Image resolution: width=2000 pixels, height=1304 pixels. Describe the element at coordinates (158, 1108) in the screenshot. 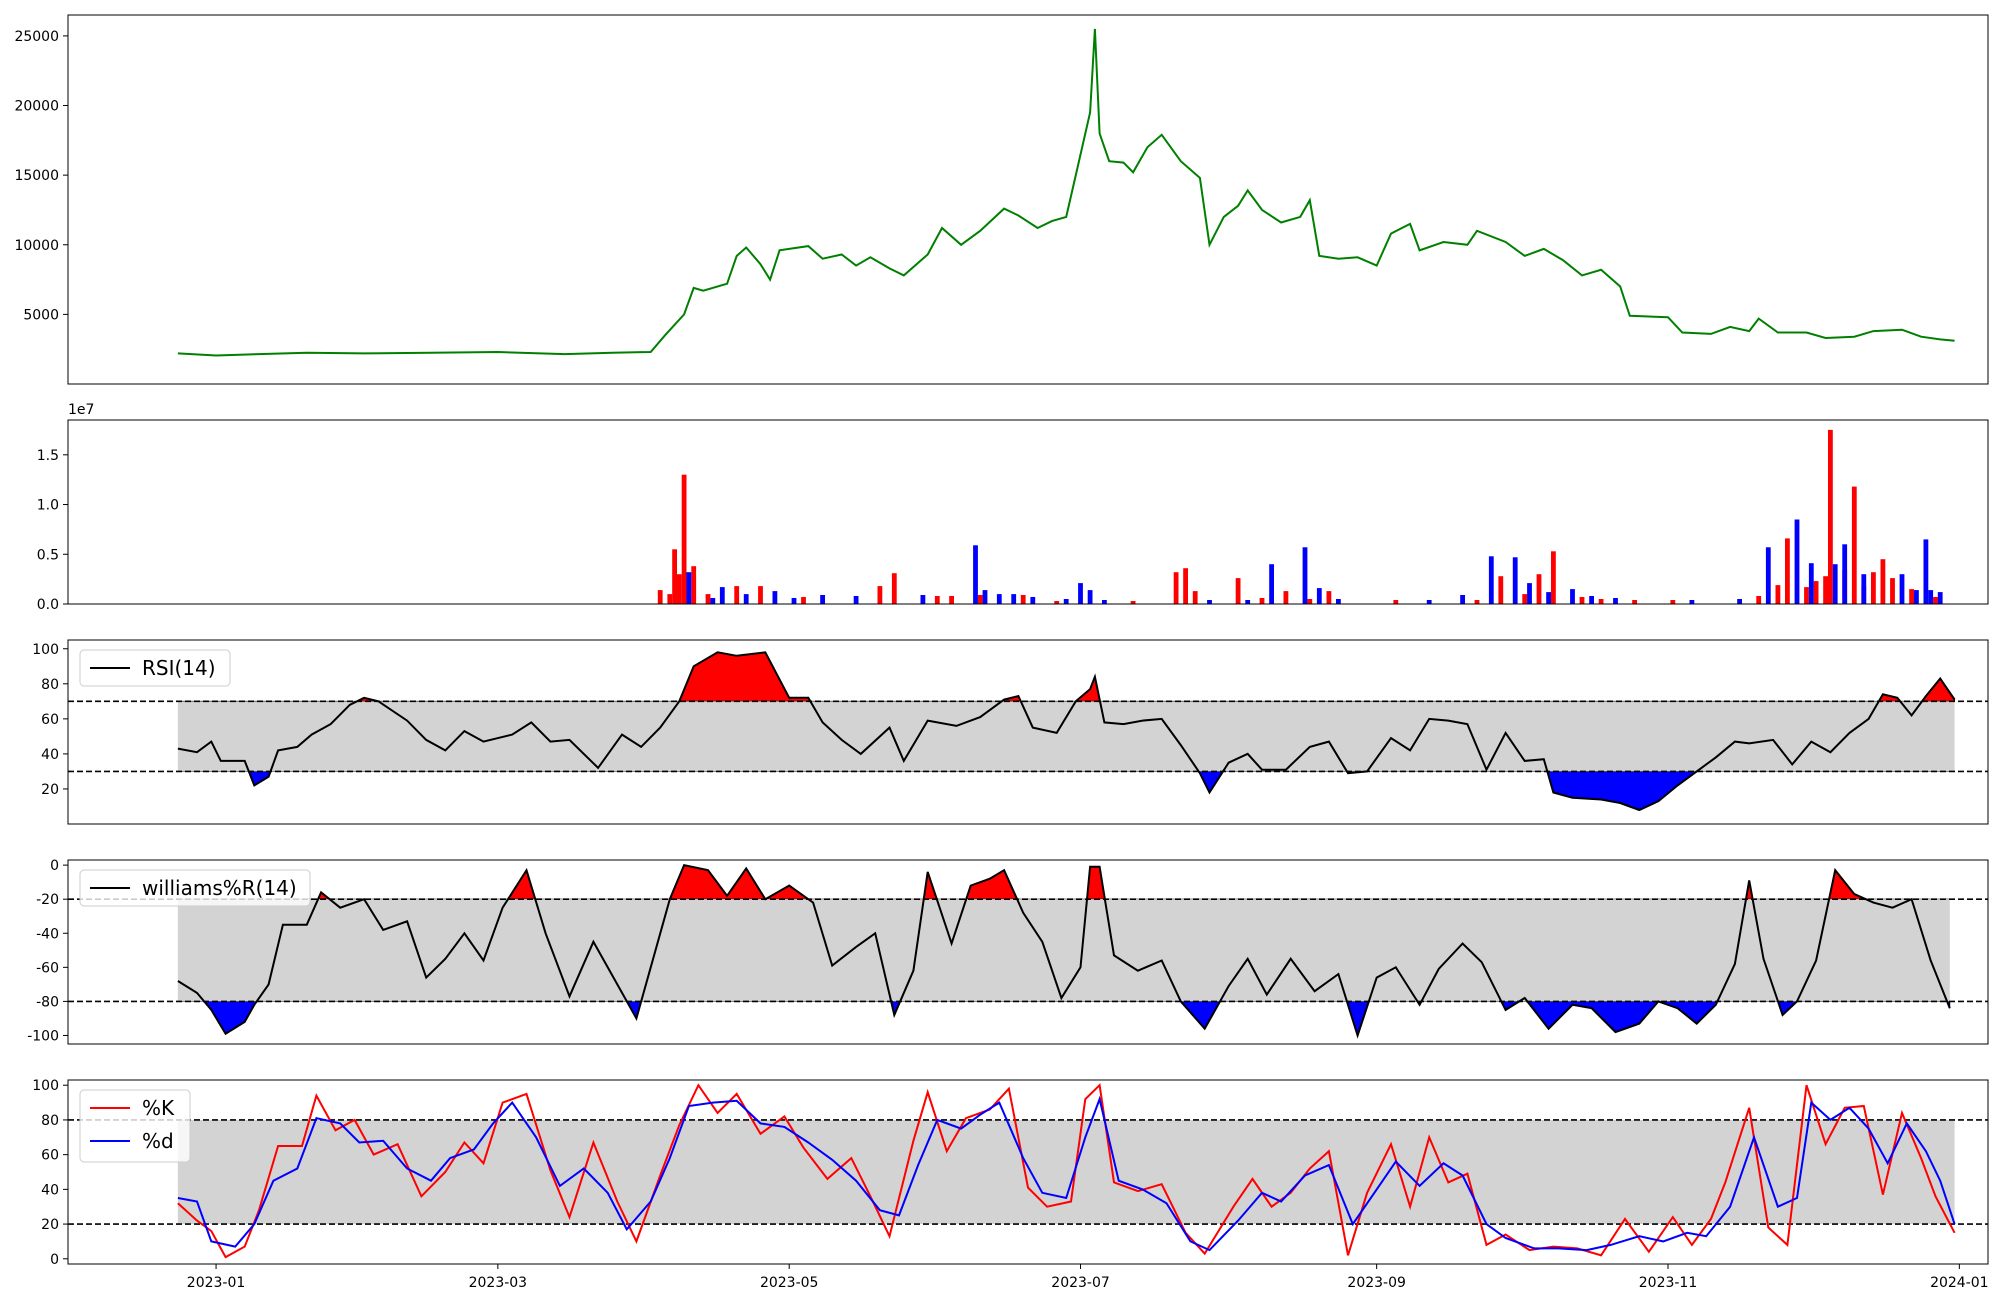

I see `legend-label: %K` at that location.